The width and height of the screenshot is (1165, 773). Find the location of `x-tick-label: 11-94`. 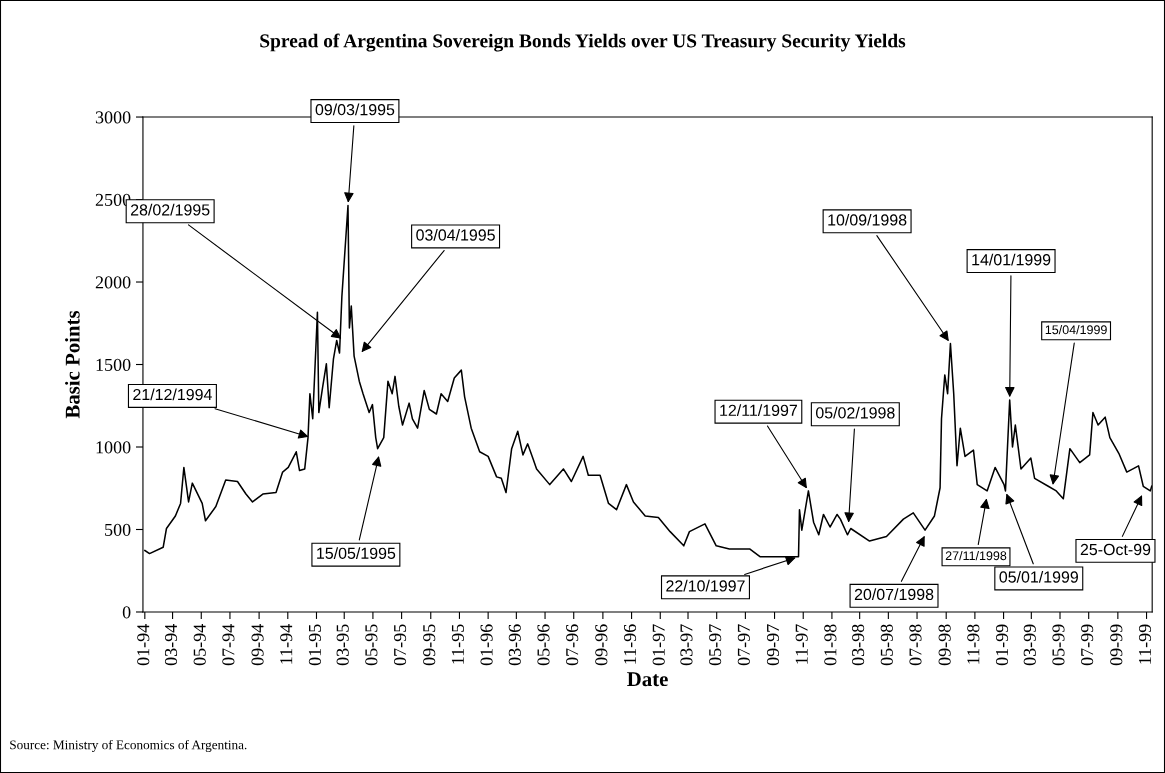

x-tick-label: 11-94 is located at coordinates (286, 644).